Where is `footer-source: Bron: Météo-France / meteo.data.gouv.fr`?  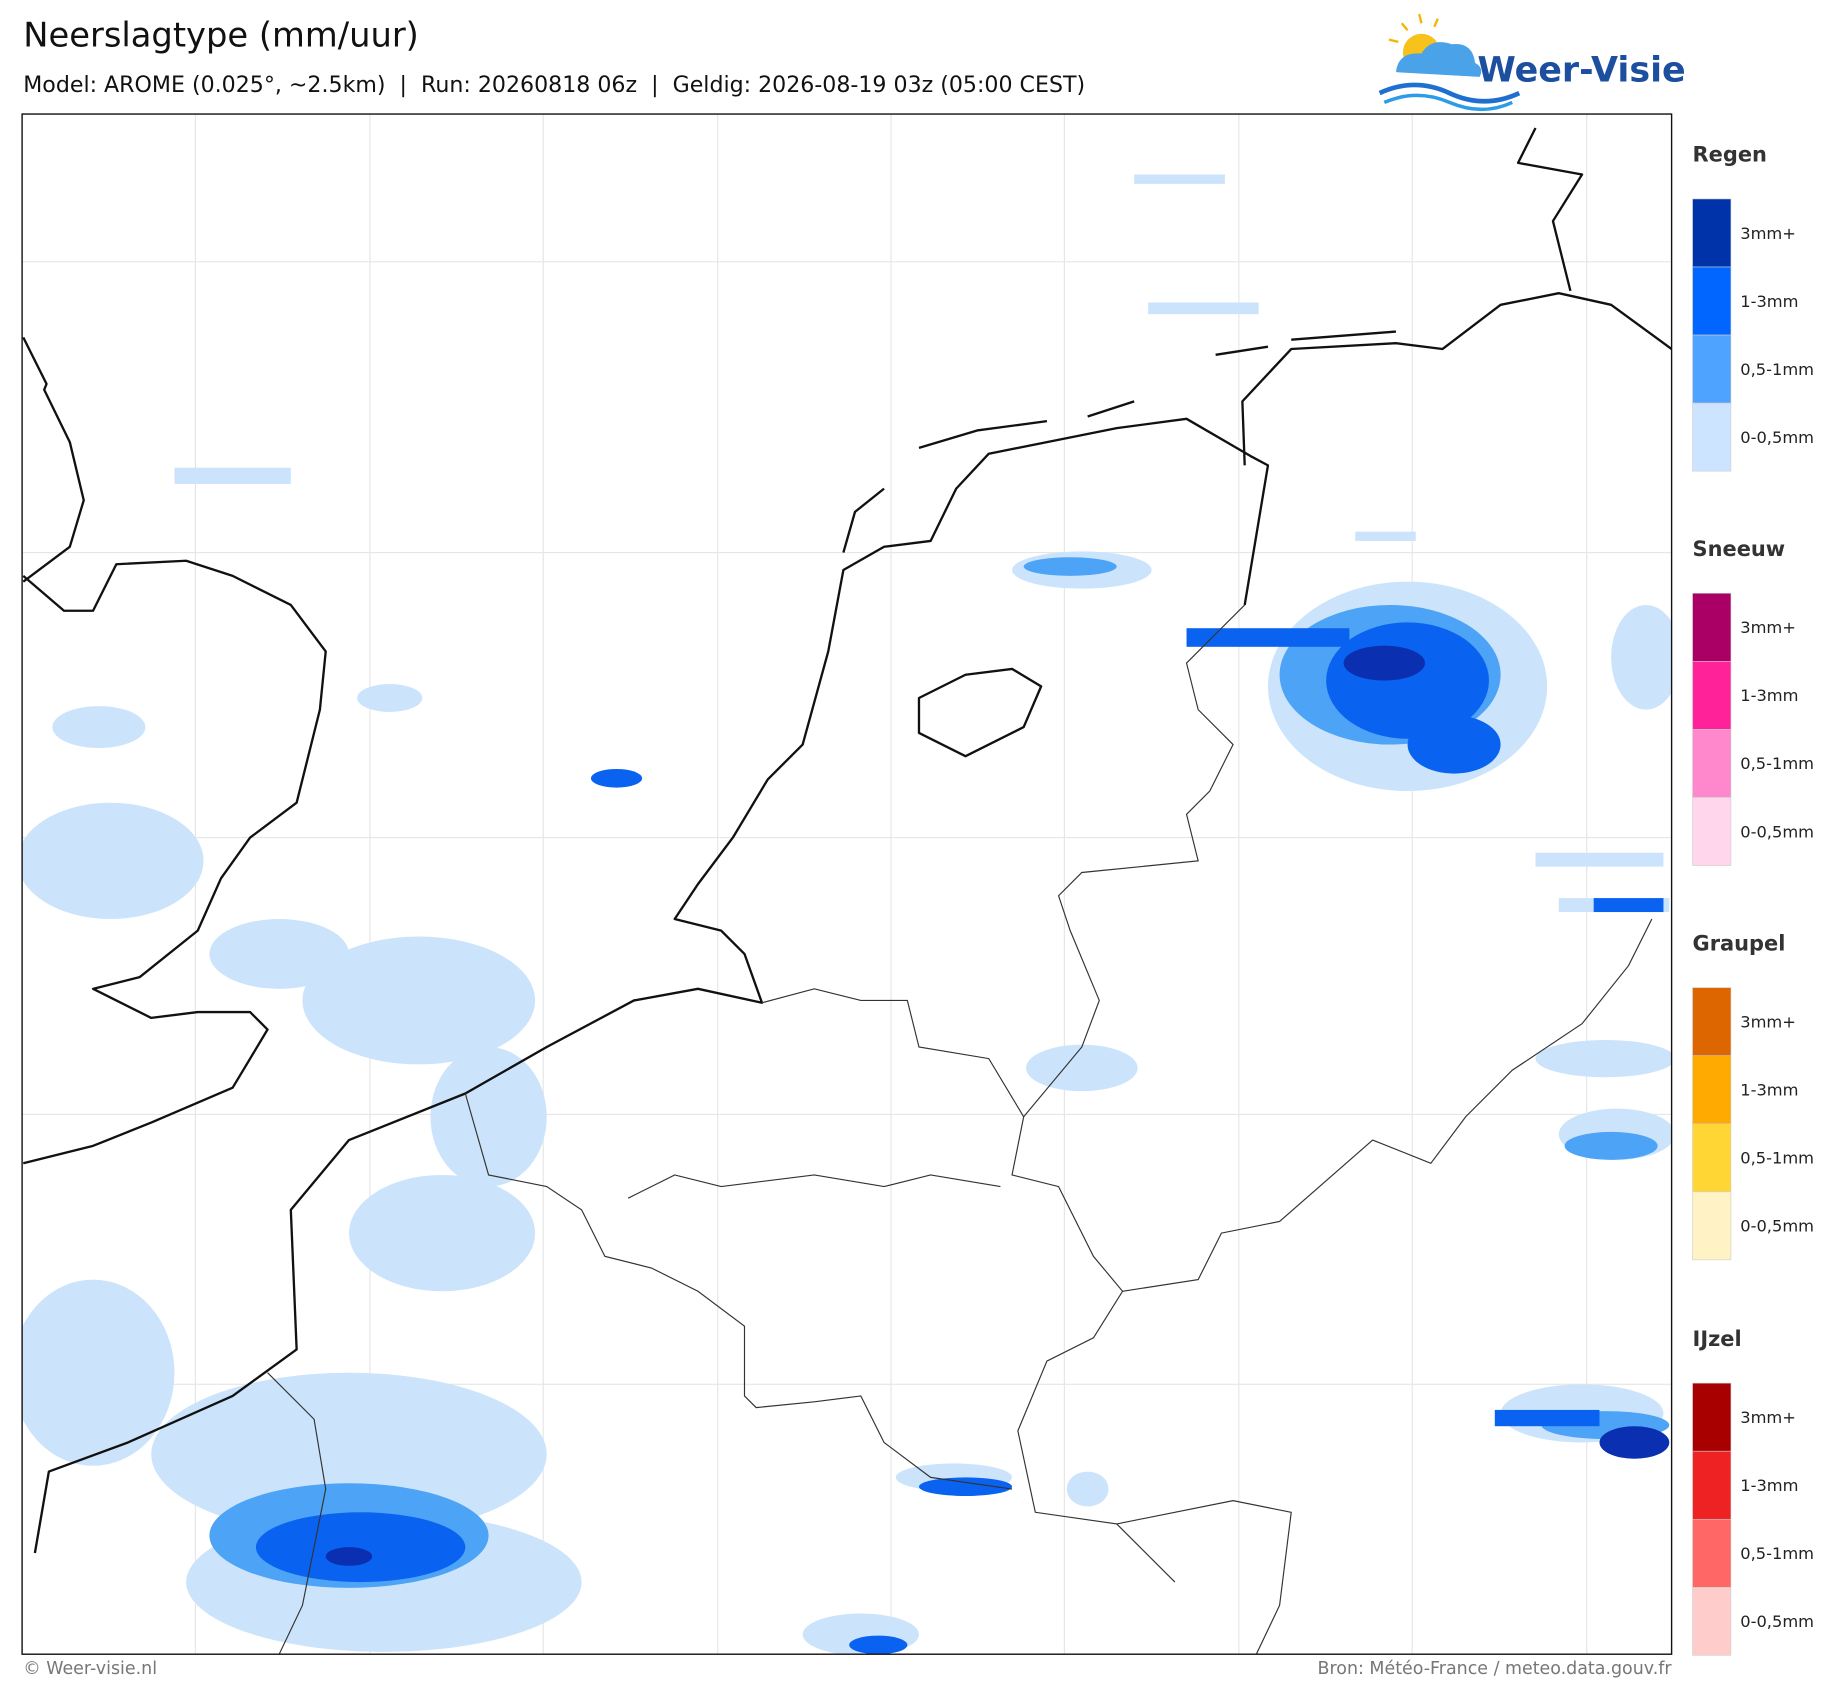
footer-source: Bron: Météo-France / meteo.data.gouv.fr is located at coordinates (1495, 1669).